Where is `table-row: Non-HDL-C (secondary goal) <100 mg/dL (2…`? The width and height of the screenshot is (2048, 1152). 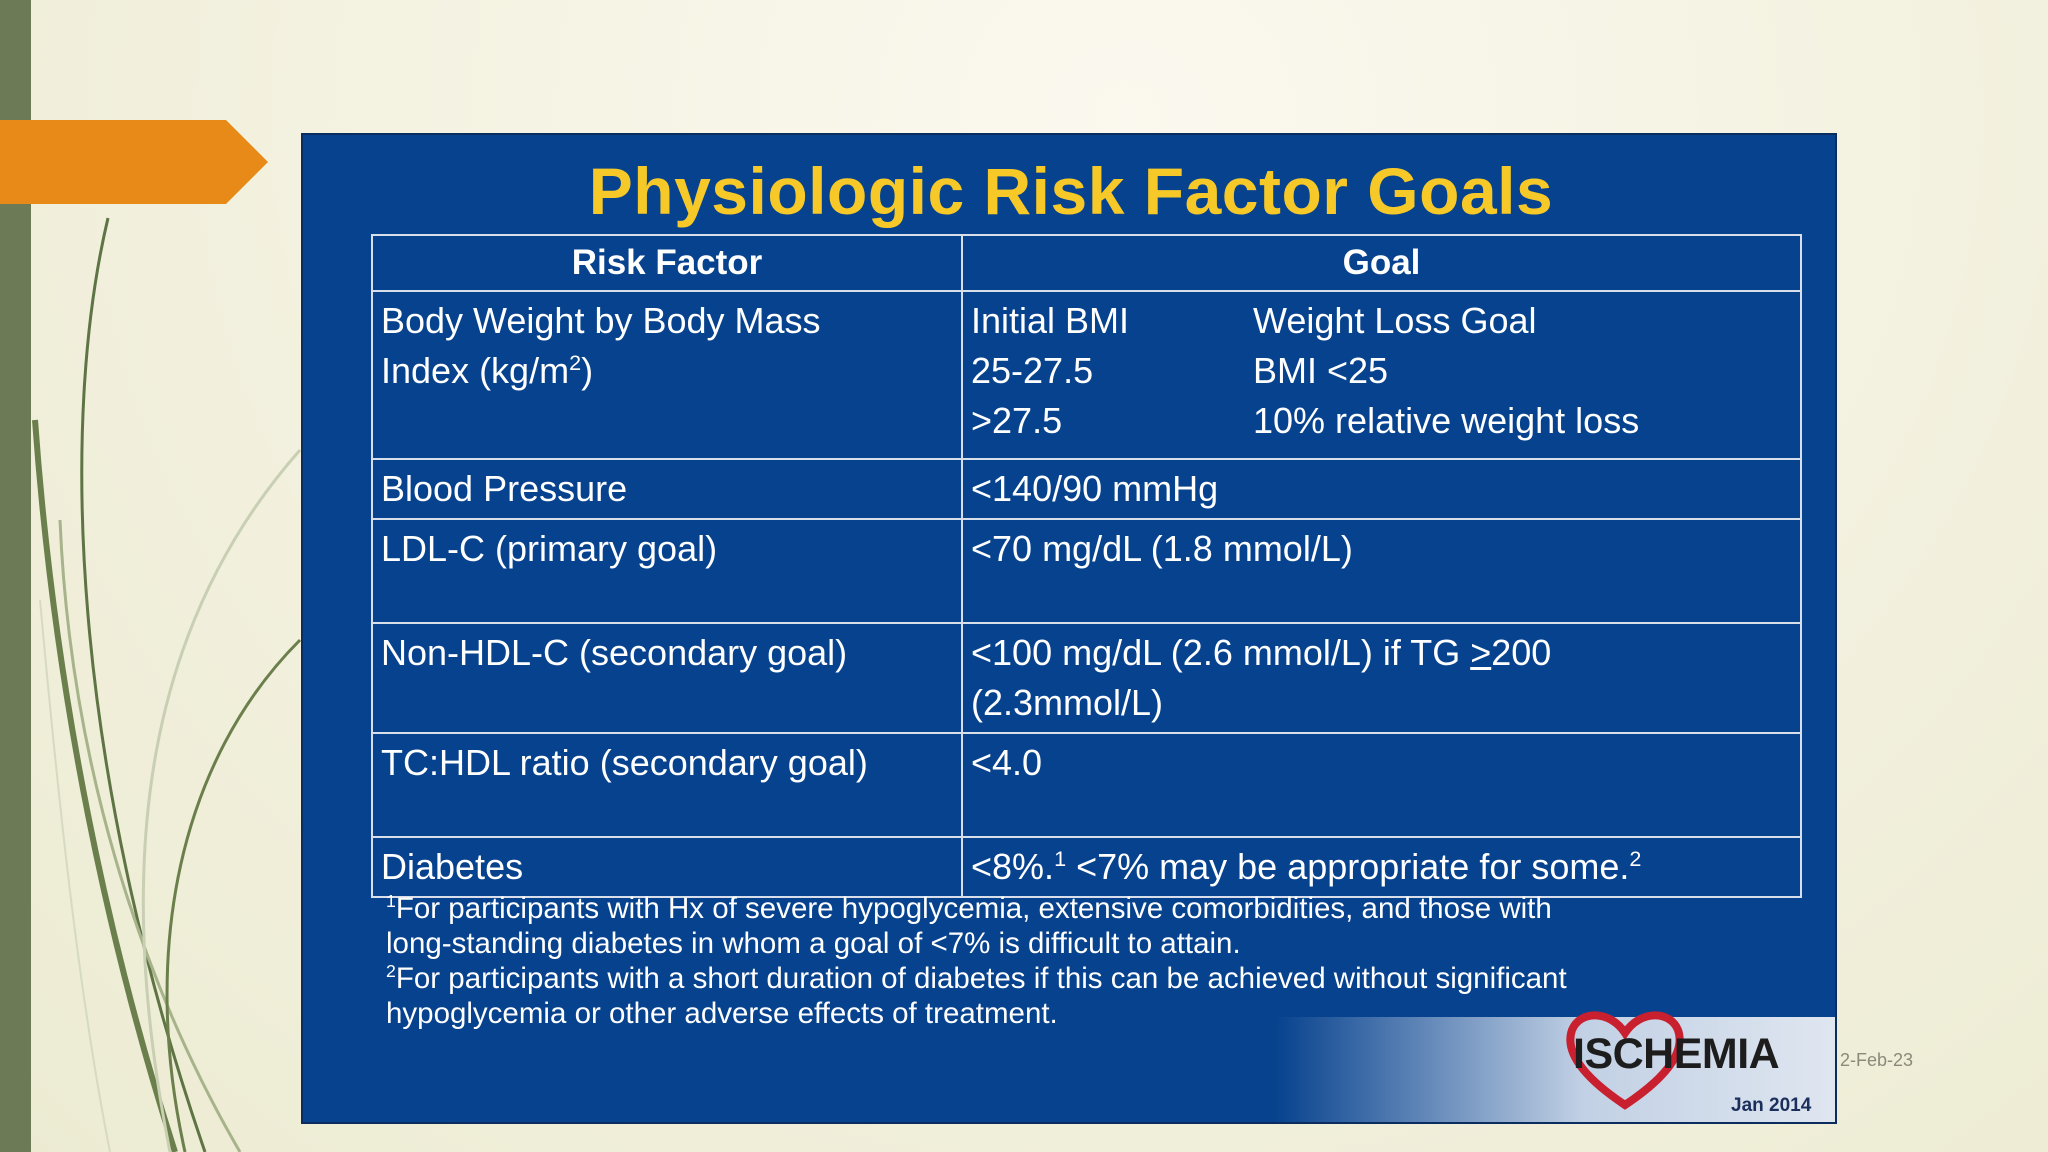 table-row: Non-HDL-C (secondary goal) <100 mg/dL (2… is located at coordinates (1086, 678).